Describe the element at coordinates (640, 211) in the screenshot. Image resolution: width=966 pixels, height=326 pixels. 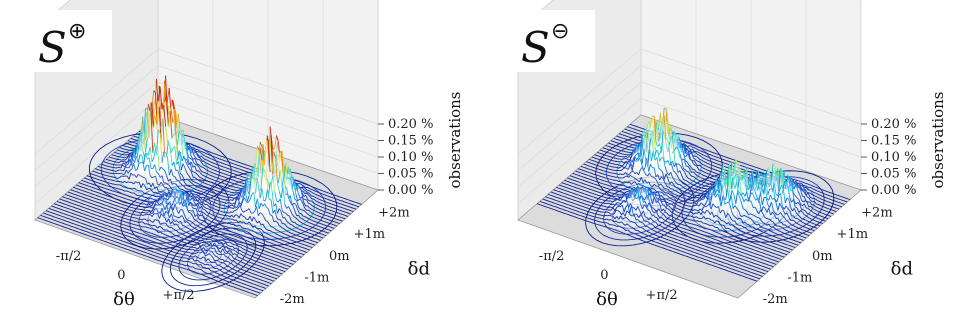
I see `floor-contour` at that location.